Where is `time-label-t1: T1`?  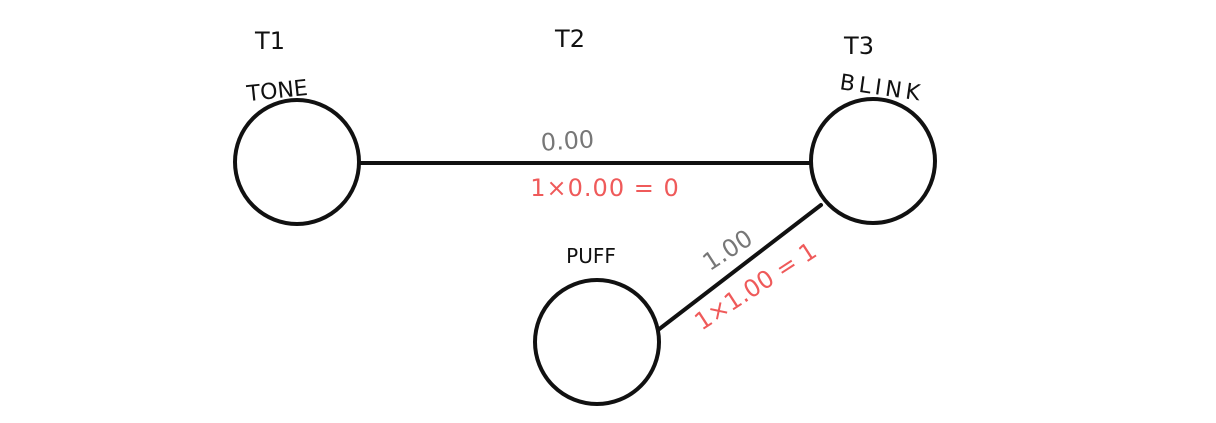 time-label-t1: T1 is located at coordinates (269, 41).